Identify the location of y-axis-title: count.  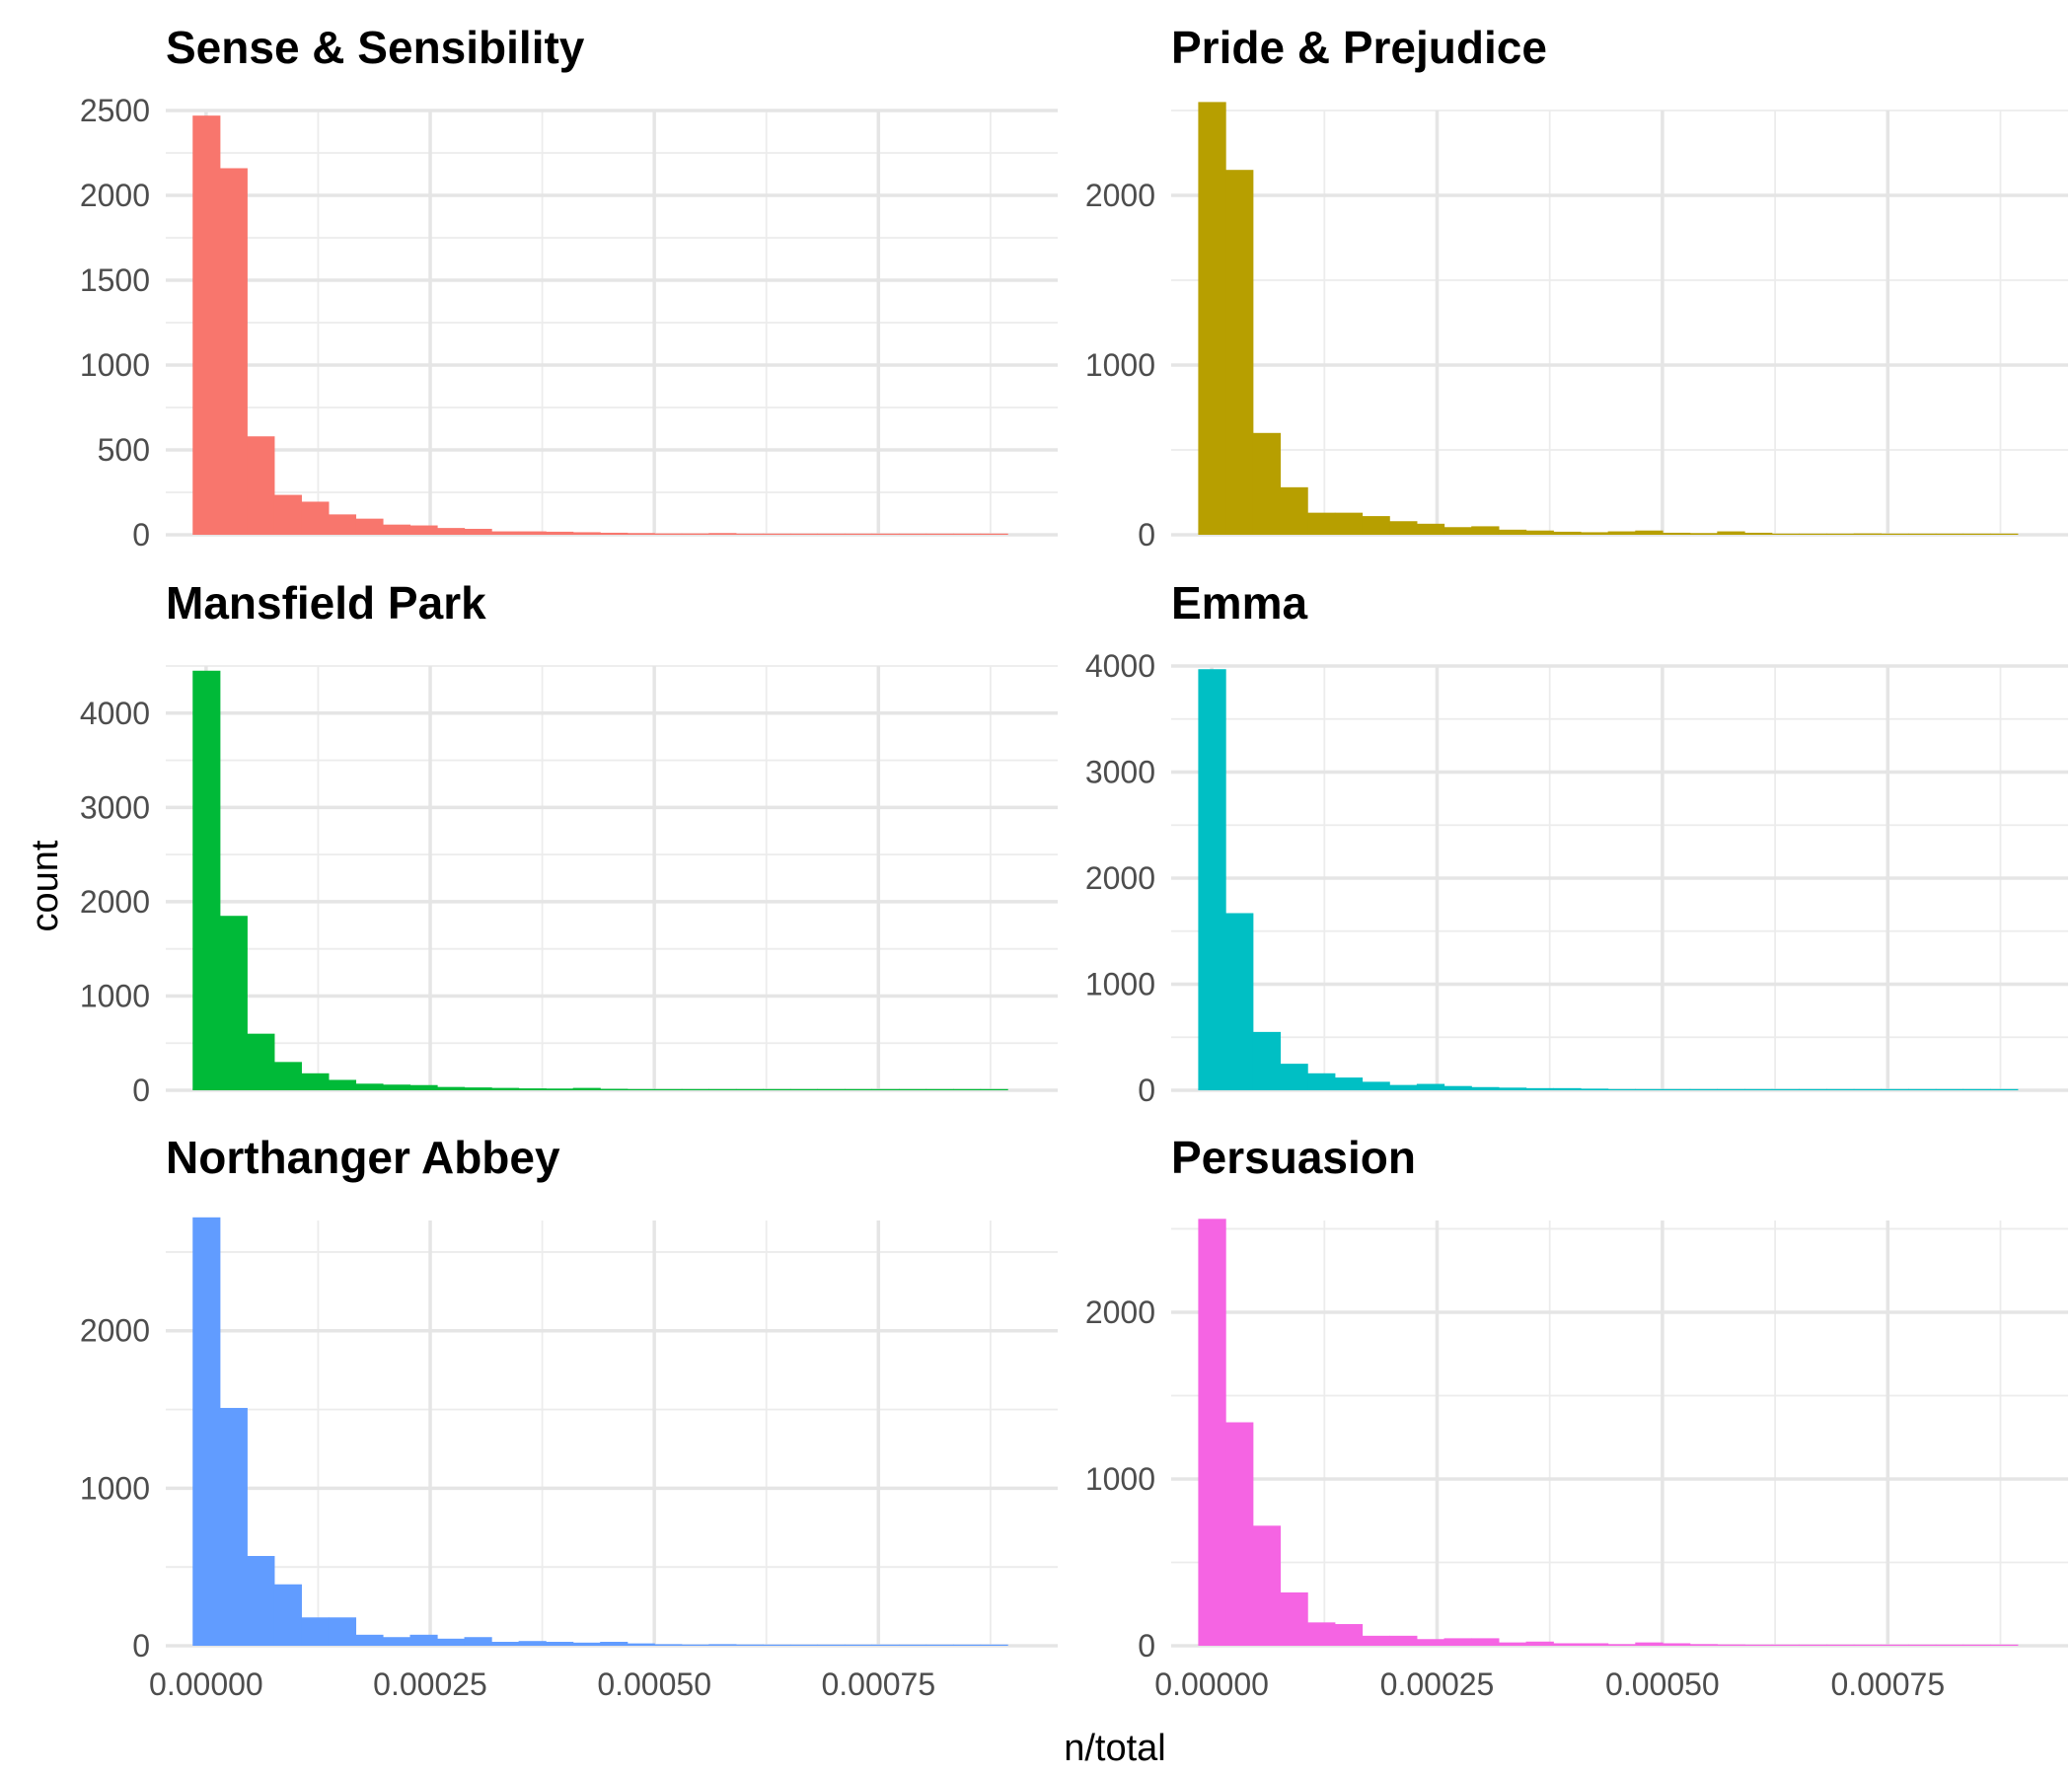
(46, 886).